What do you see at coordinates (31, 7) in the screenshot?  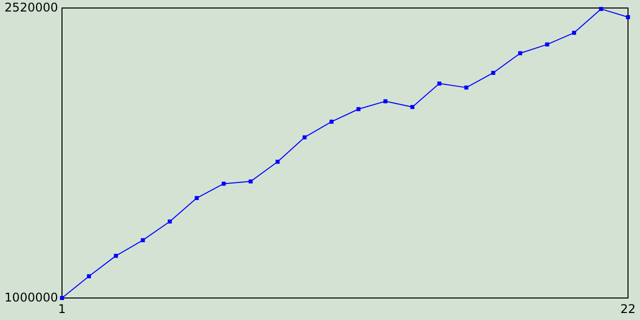 I see `y-tick-label: 2520000` at bounding box center [31, 7].